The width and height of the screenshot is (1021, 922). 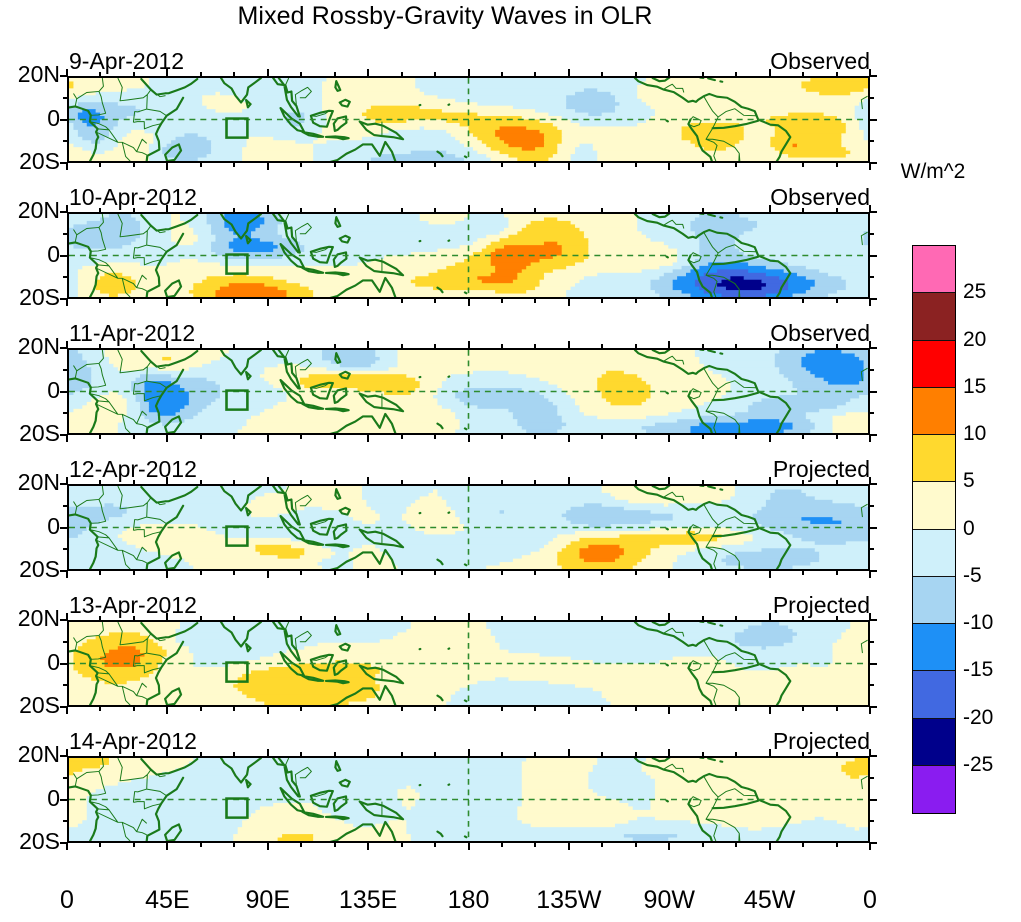 What do you see at coordinates (975, 386) in the screenshot?
I see `colorbar-tick-label: 15` at bounding box center [975, 386].